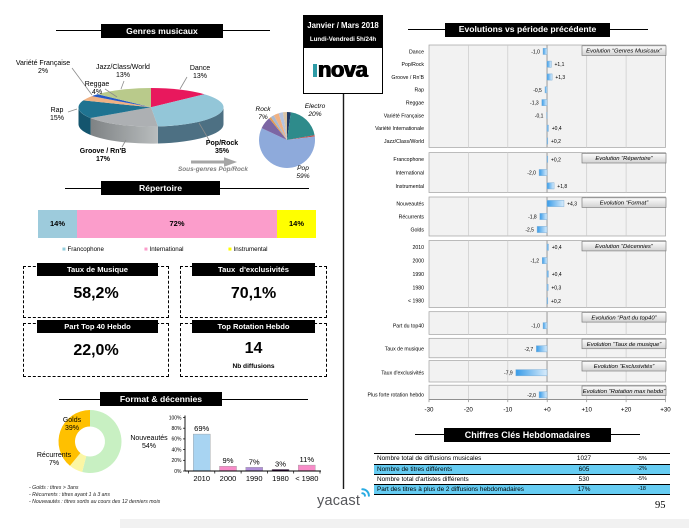 Image resolution: width=689 pixels, height=528 pixels. I want to click on svg-text: -2,5, so click(529, 231).